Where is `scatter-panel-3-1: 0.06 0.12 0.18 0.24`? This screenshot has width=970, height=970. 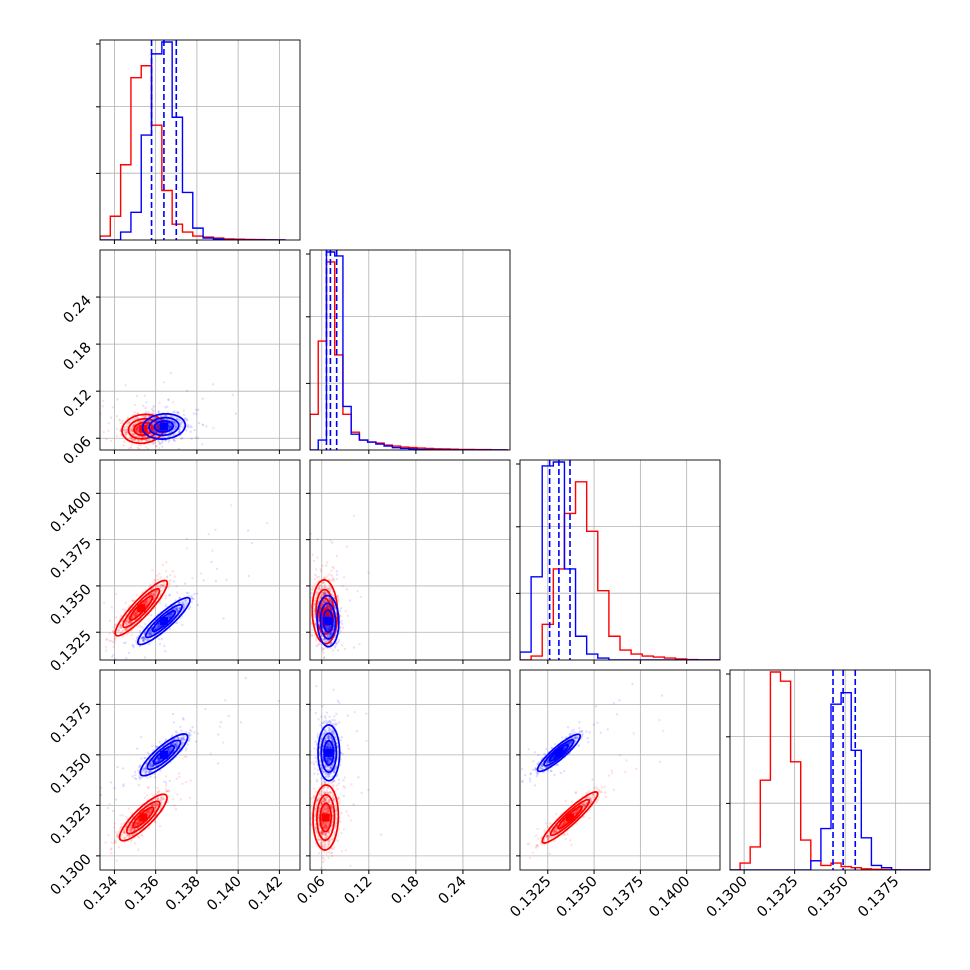 scatter-panel-3-1: 0.06 0.12 0.18 0.24 is located at coordinates (402, 788).